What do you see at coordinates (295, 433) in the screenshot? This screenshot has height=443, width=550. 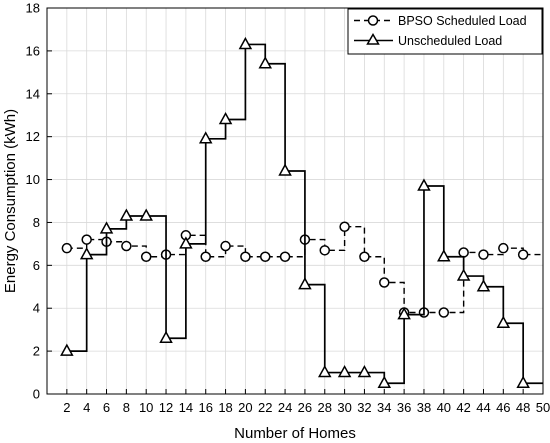 I see `x-axis-label: Number of Homes` at bounding box center [295, 433].